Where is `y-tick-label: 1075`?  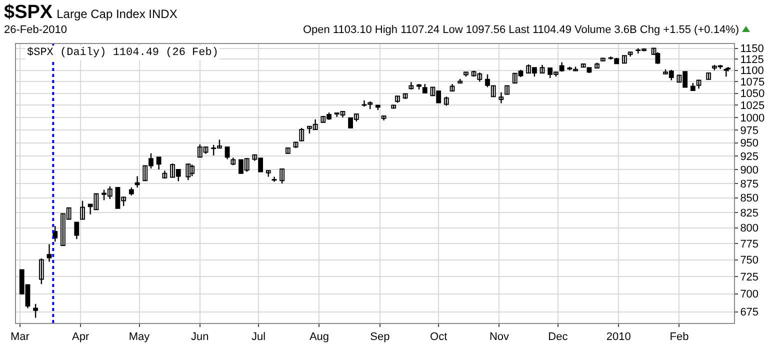
y-tick-label: 1075 is located at coordinates (752, 82).